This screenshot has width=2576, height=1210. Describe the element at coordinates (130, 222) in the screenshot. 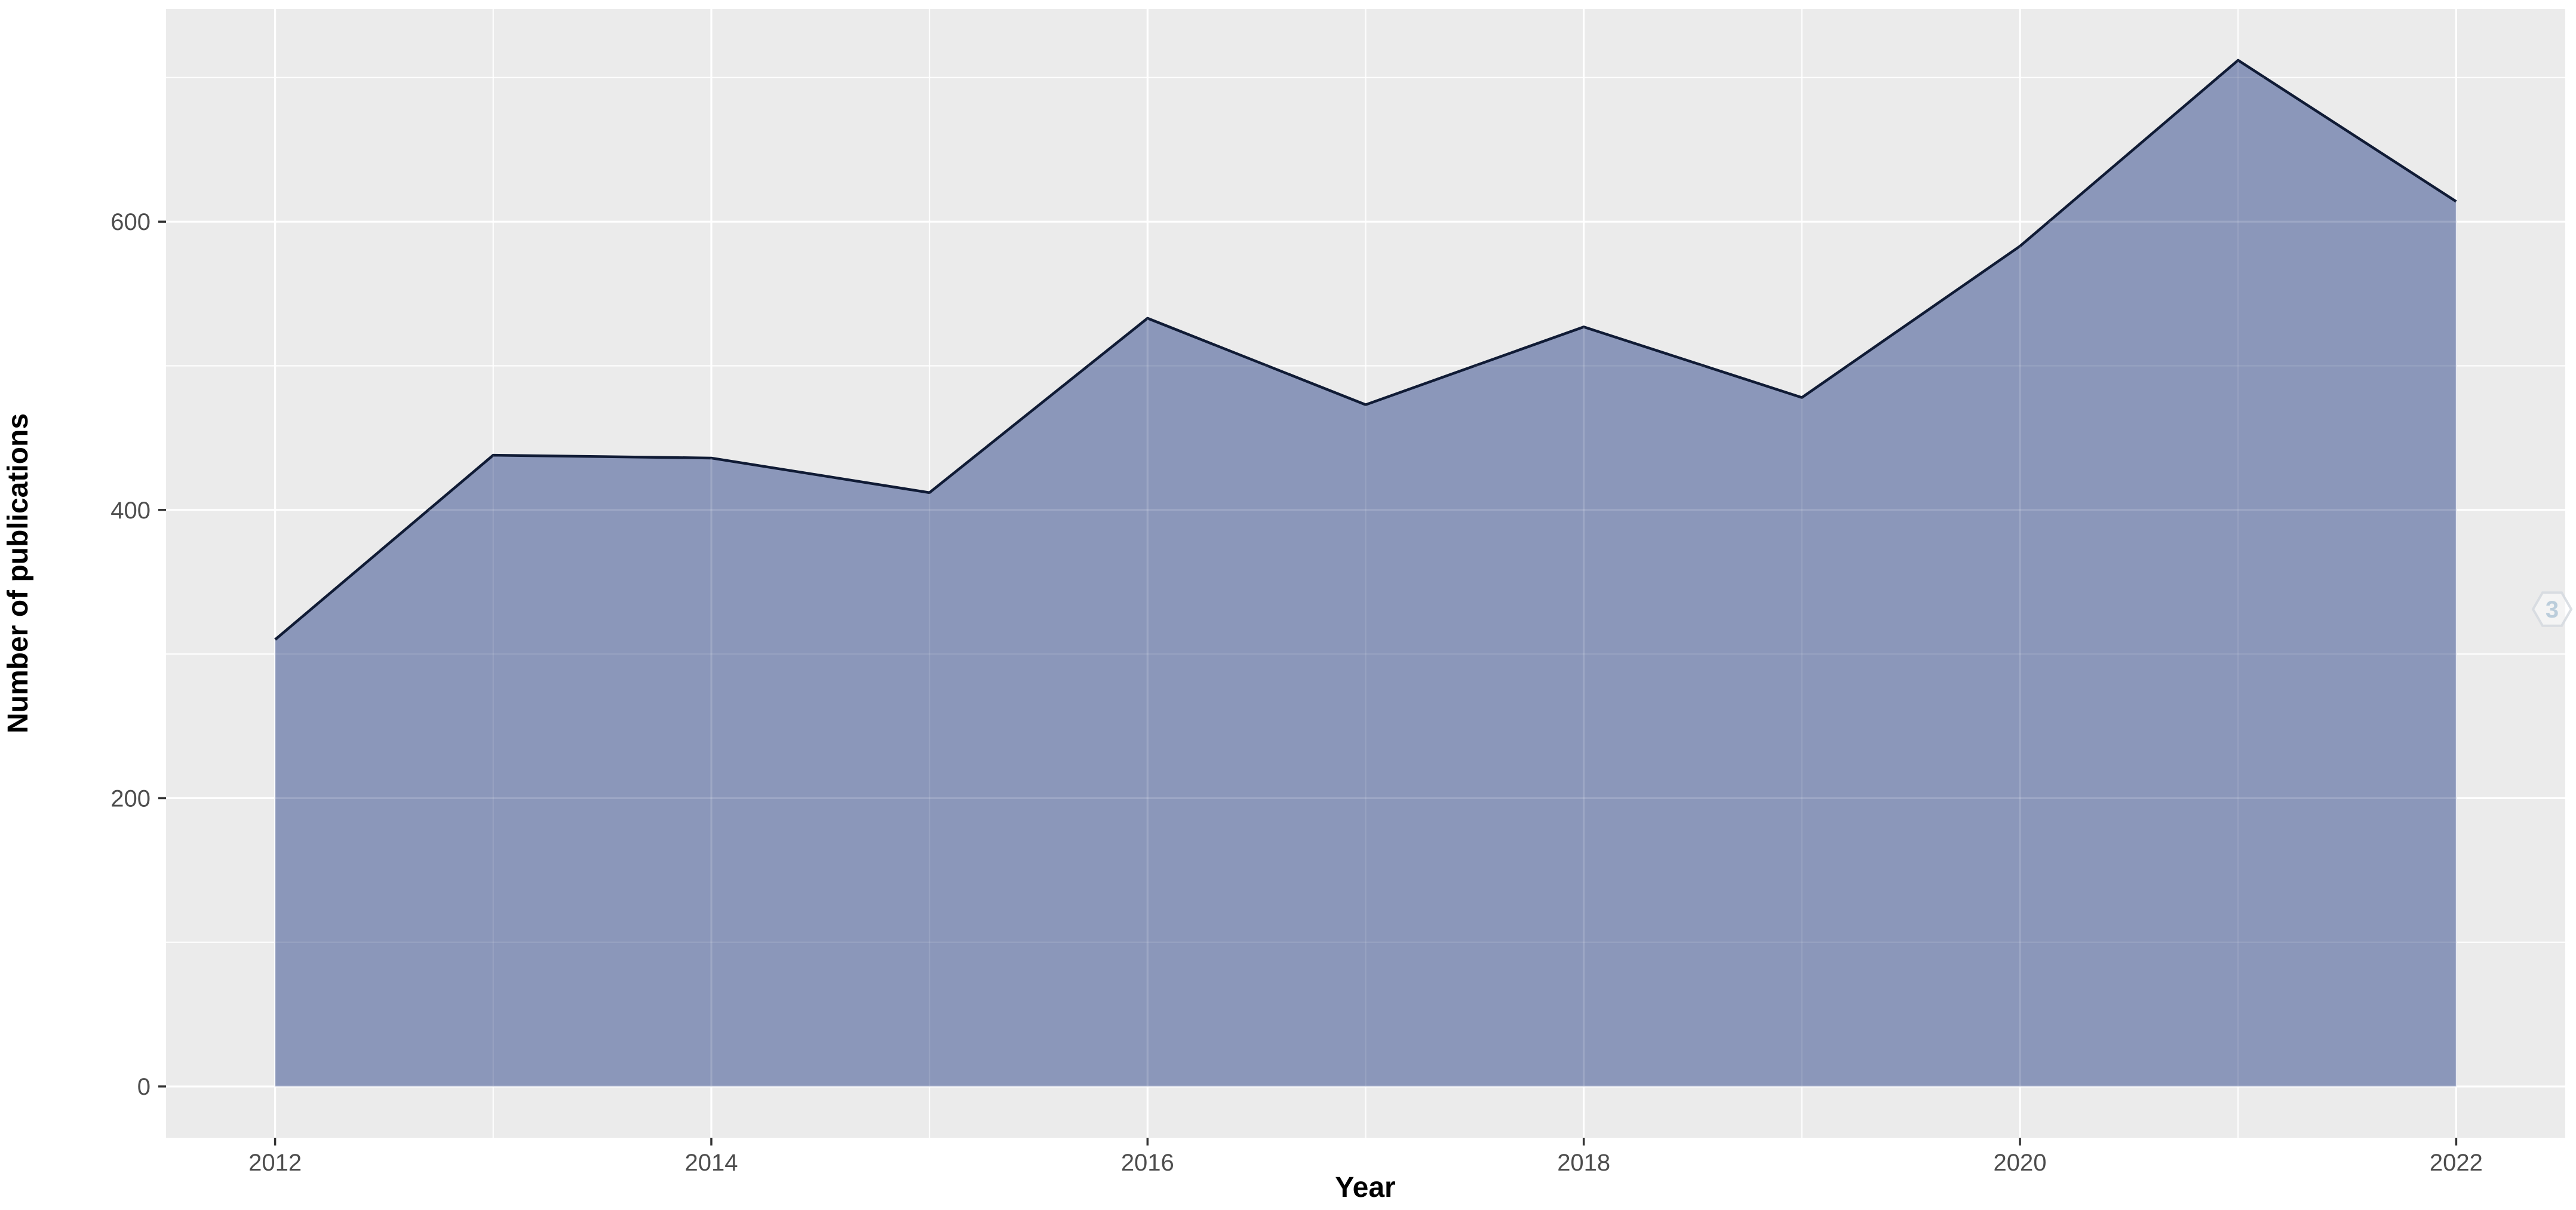

I see `y-tick-label: 600` at that location.